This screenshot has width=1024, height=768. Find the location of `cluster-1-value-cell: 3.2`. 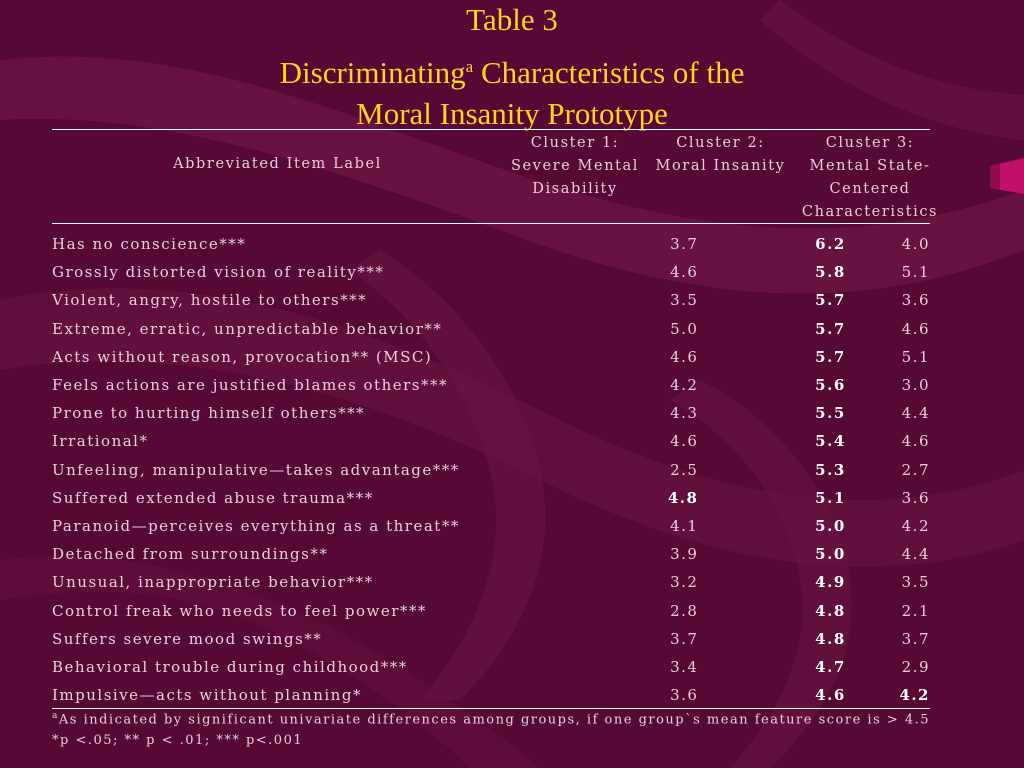

cluster-1-value-cell: 3.2 is located at coordinates (684, 582).